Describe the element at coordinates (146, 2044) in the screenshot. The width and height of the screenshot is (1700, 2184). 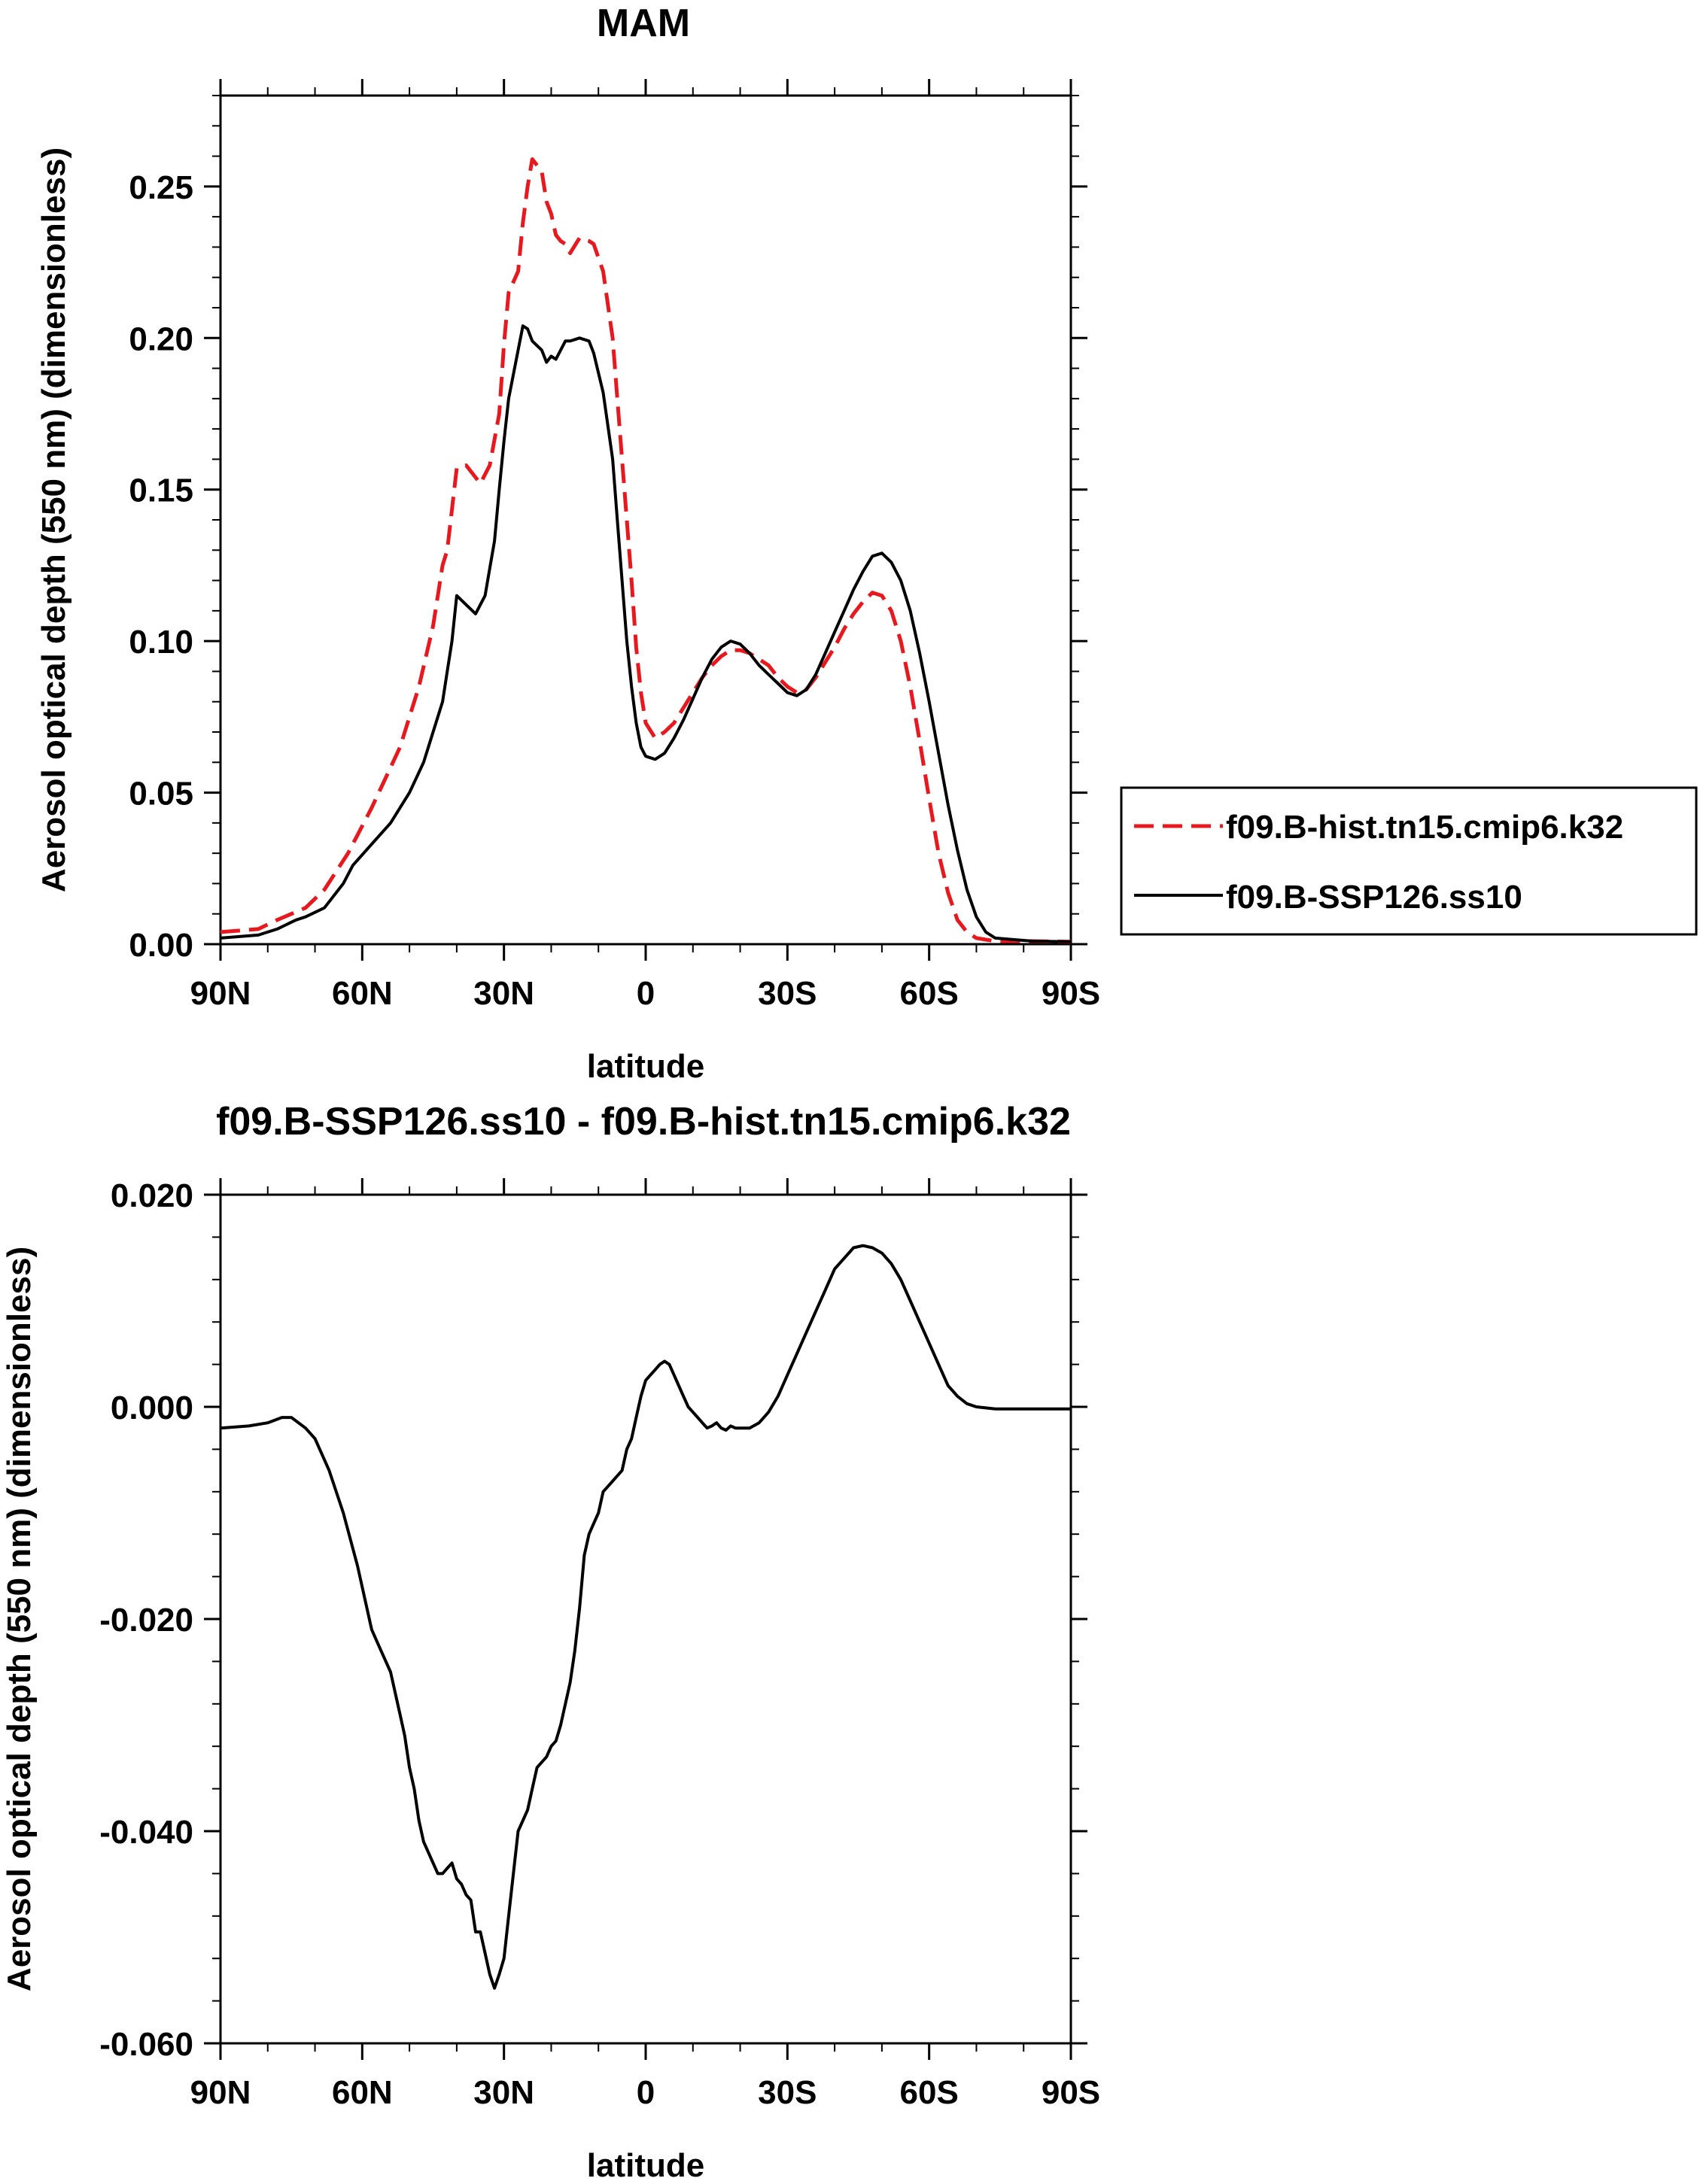
I see `y-tick-label: -0.060` at that location.